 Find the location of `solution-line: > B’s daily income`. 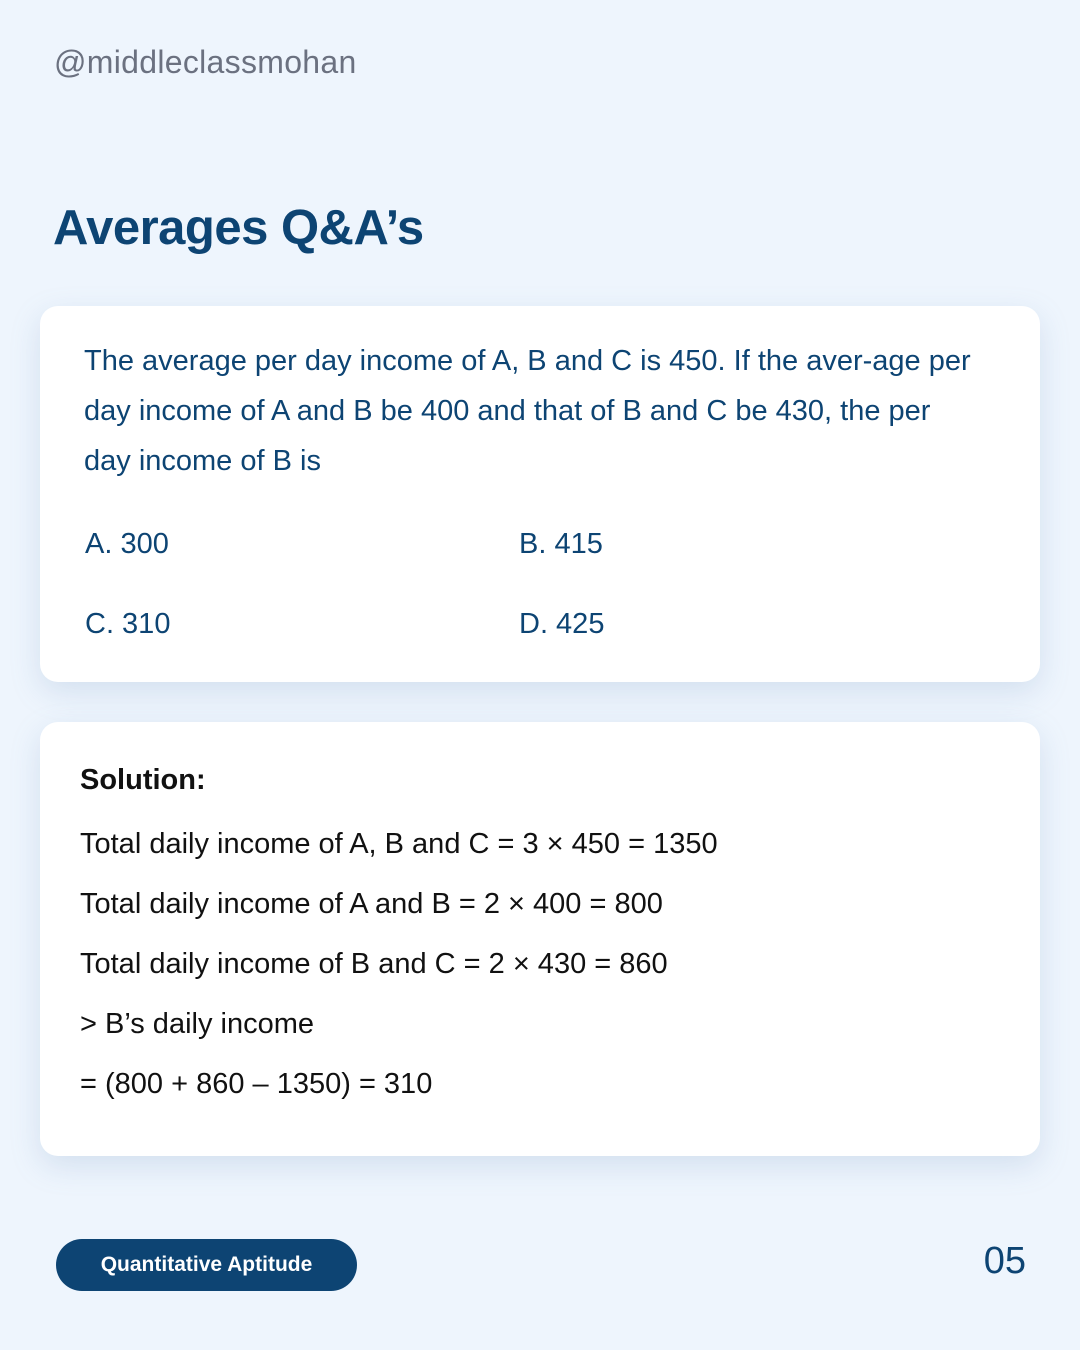

solution-line: > B’s daily income is located at coordinates (197, 1024).